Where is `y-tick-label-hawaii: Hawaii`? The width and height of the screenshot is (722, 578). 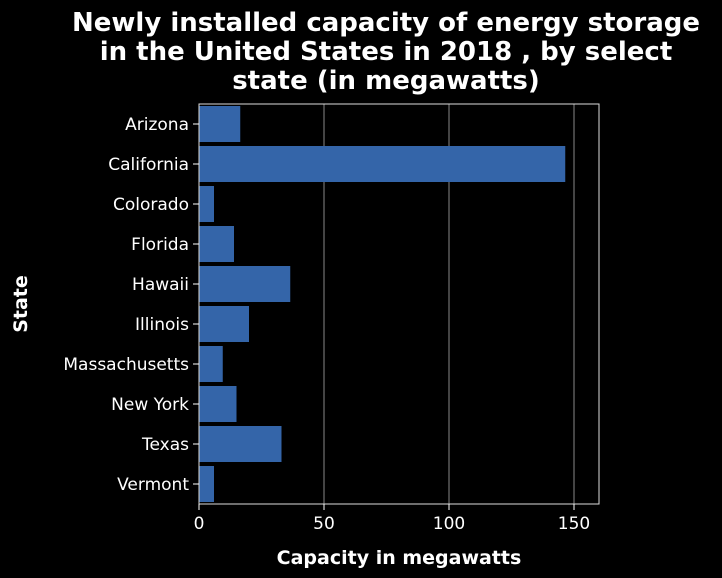 y-tick-label-hawaii: Hawaii is located at coordinates (160, 285).